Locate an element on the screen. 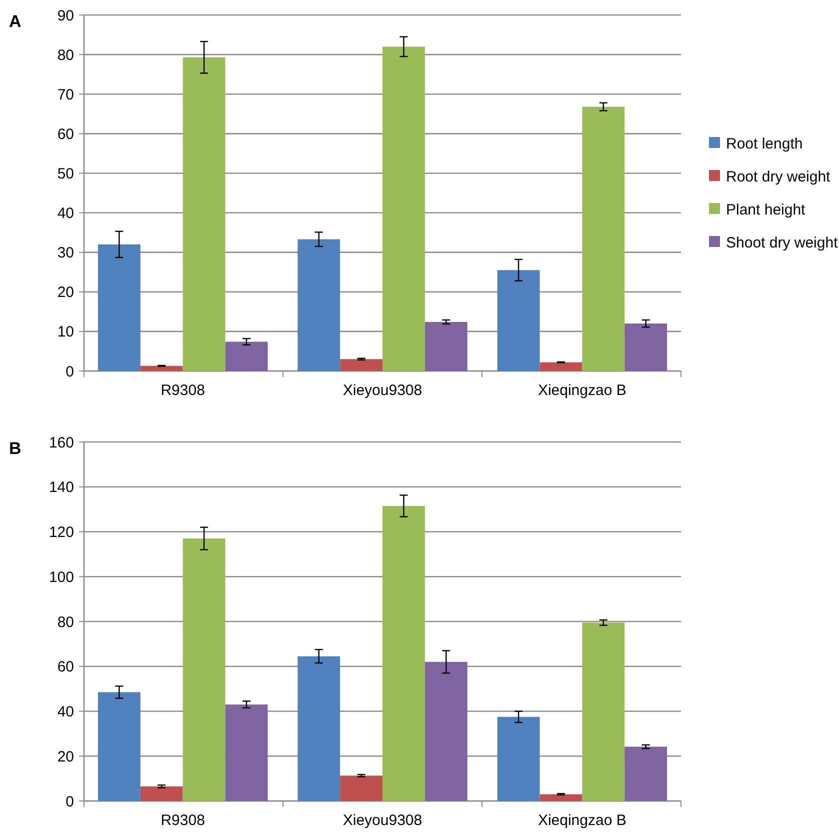 The height and width of the screenshot is (839, 839). legend-label: Root length is located at coordinates (764, 143).